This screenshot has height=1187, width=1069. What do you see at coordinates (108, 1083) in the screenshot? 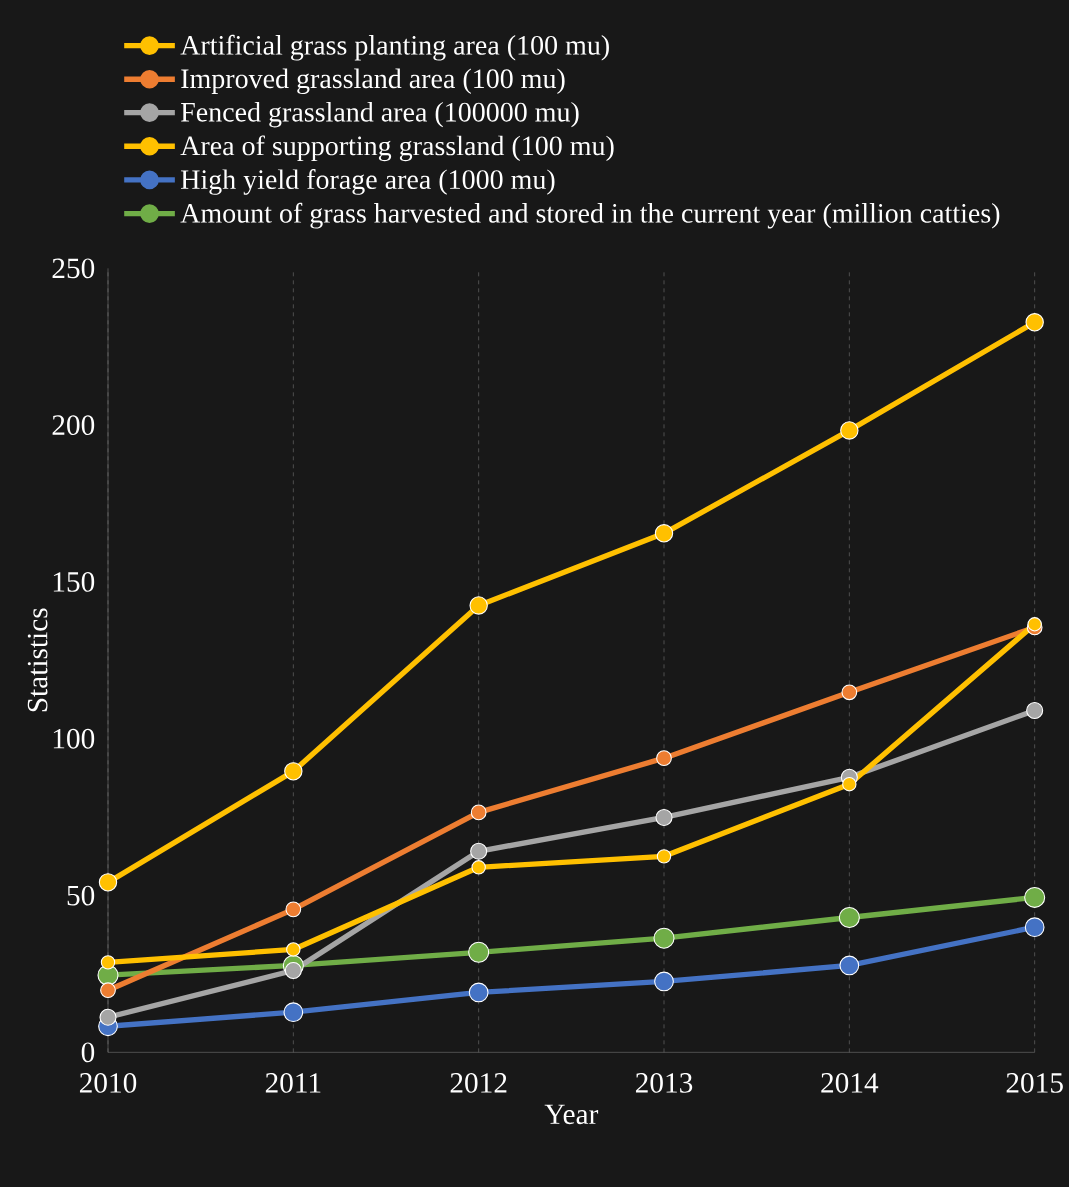
I see `x-tick-label: 2010` at bounding box center [108, 1083].